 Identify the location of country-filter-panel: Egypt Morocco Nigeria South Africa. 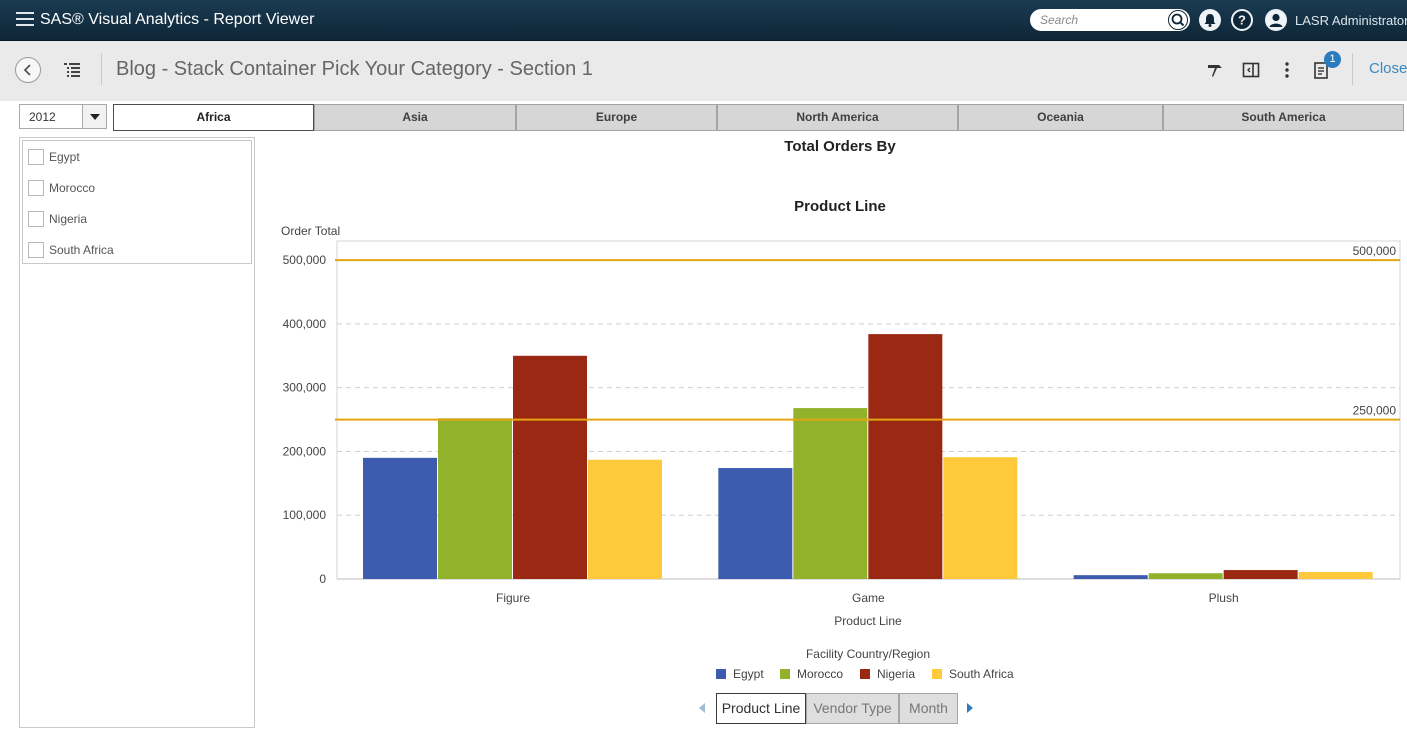
(137, 432).